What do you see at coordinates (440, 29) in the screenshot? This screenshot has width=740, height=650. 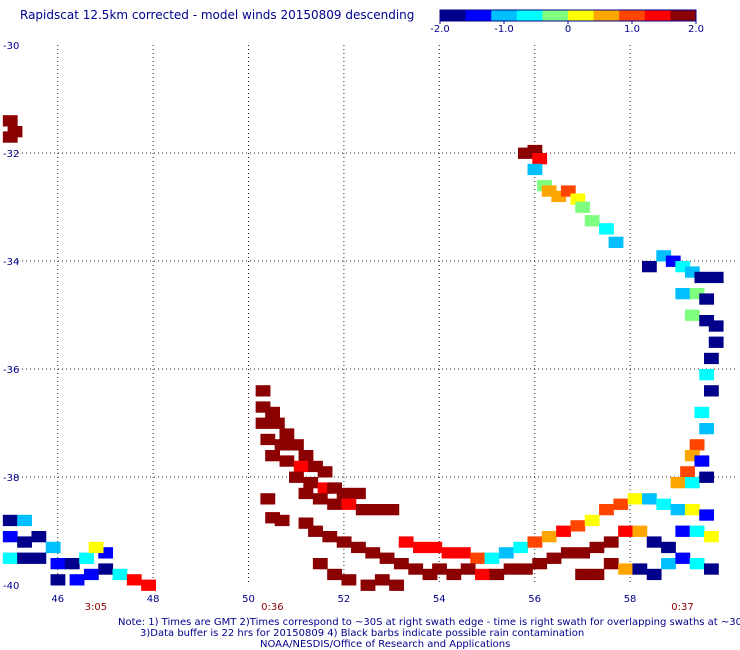 I see `colorbar-tick-label: -2.0` at bounding box center [440, 29].